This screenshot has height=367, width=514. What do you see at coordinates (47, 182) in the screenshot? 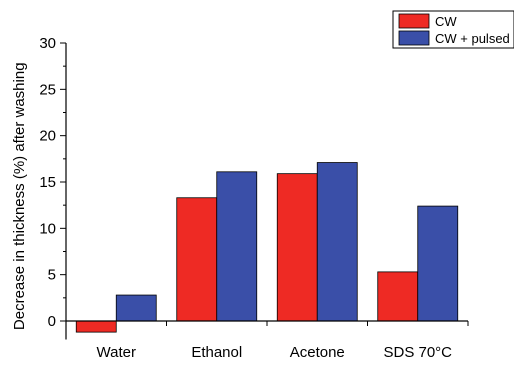
I see `y-tick-label: 15` at bounding box center [47, 182].